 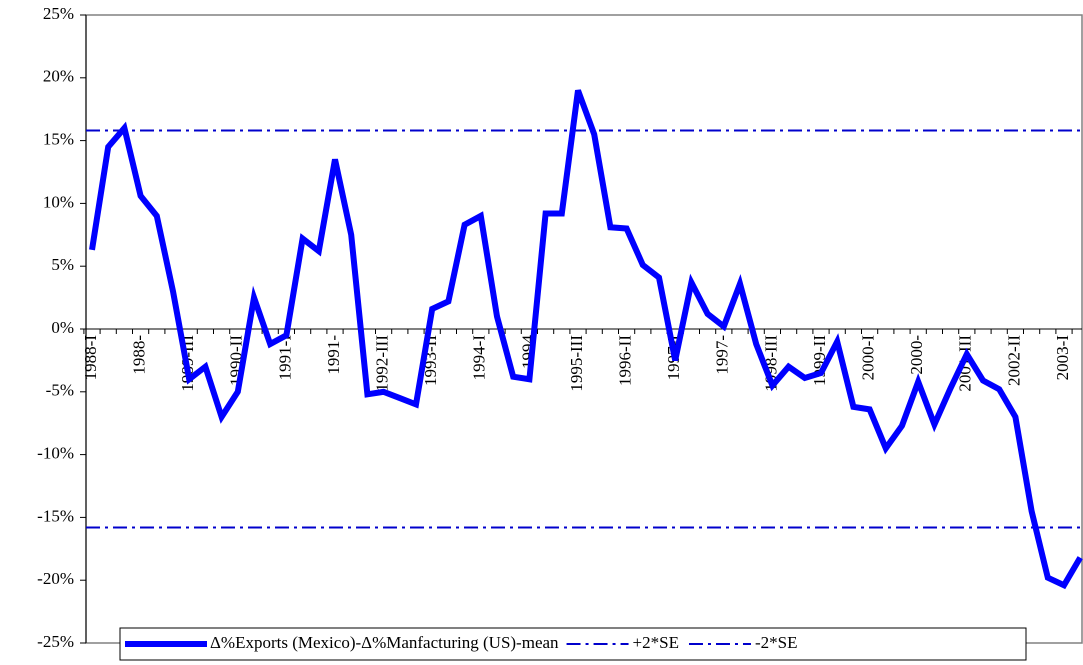 I want to click on y-tick-label: -20%, so click(x=55, y=578).